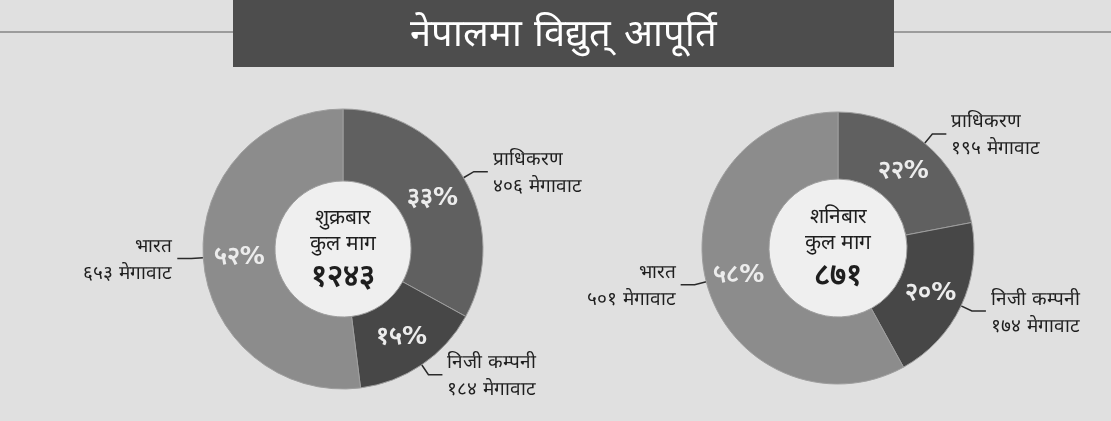  I want to click on slice-label: भारत ५०१ मेगावाट, so click(631, 285).